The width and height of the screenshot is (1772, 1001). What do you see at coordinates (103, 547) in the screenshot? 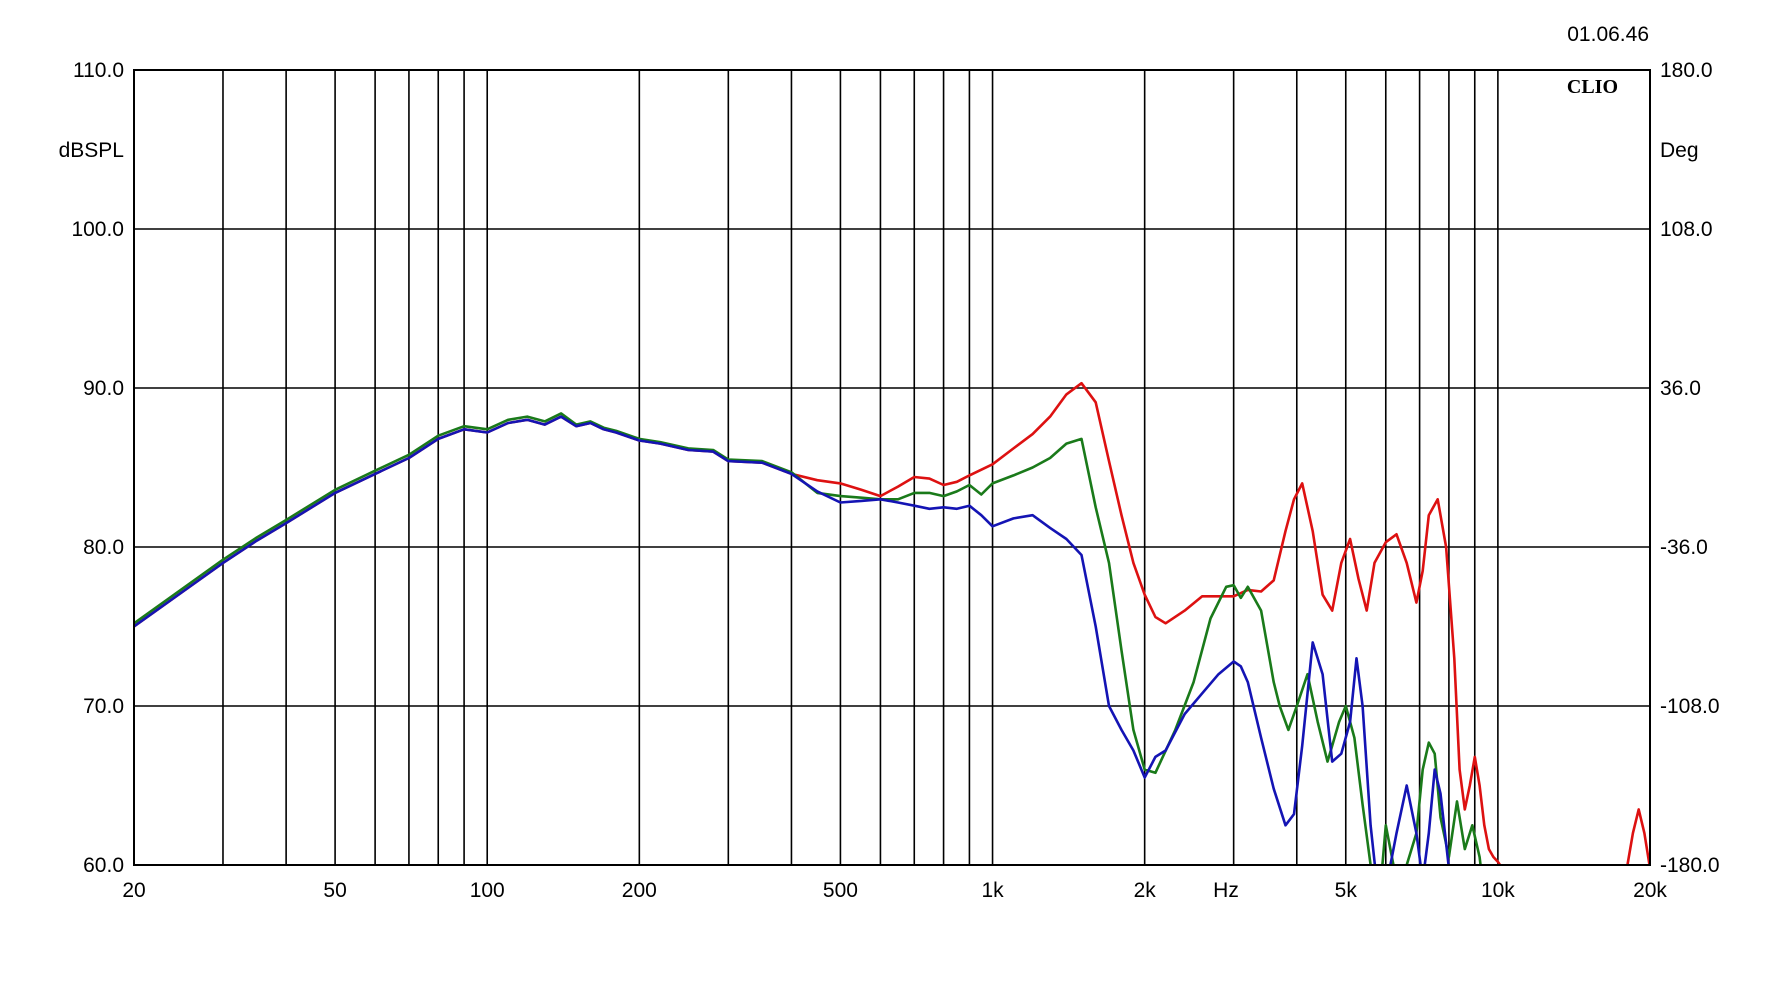
I see `y-tick-label: 80.0` at bounding box center [103, 547].